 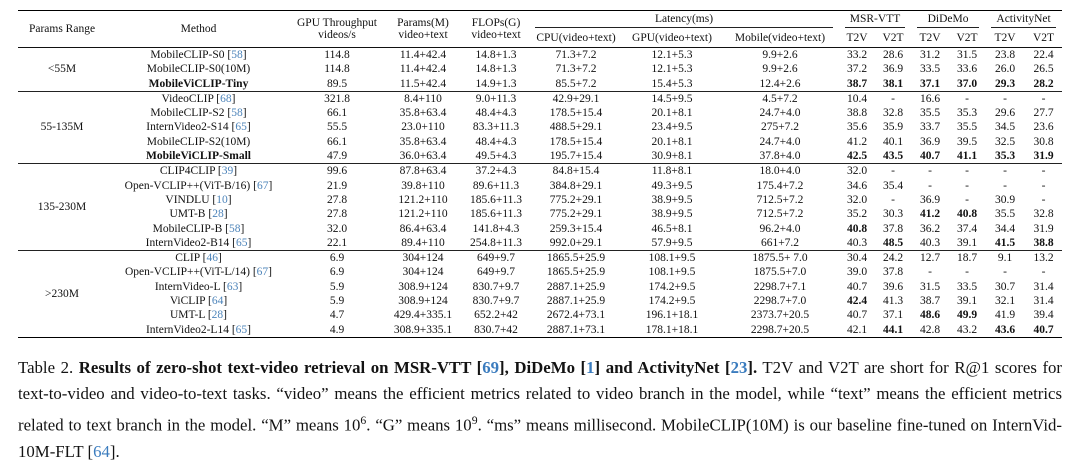 I want to click on metric-cell: 12.4+2.6, so click(x=780, y=83).